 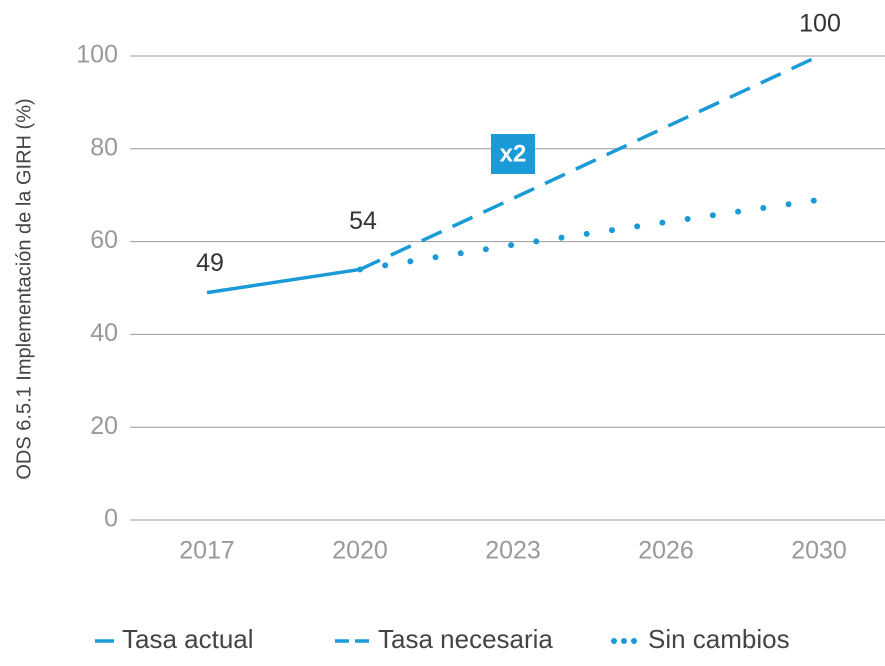 I want to click on y-tick-label: 40, so click(x=104, y=333).